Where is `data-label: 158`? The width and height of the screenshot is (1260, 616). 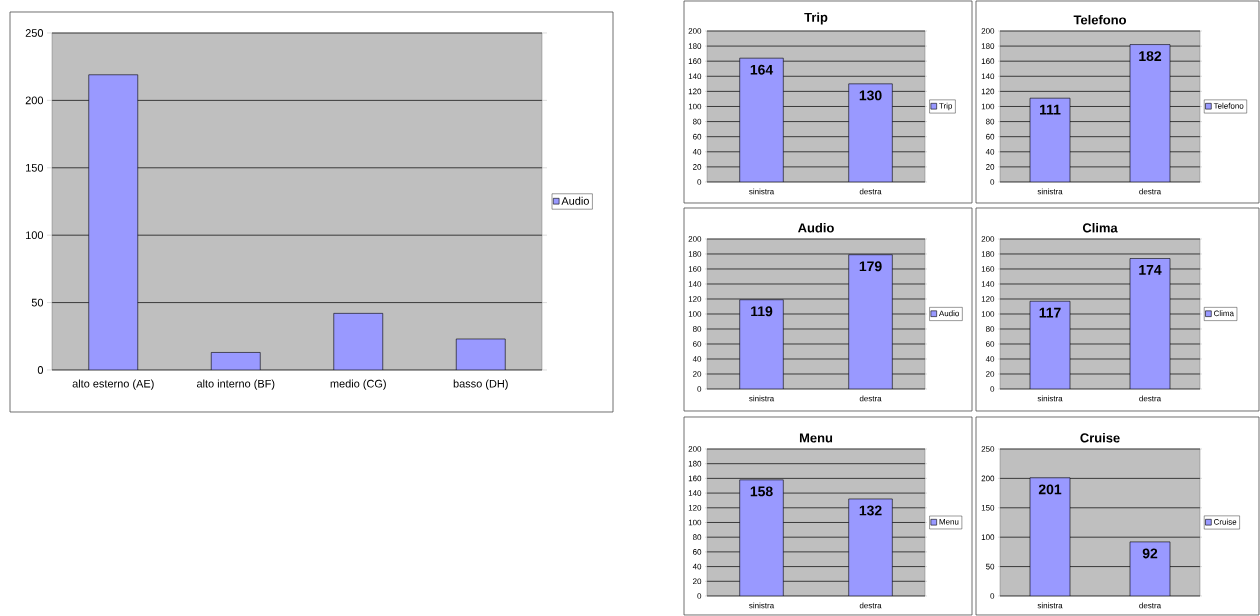
data-label: 158 is located at coordinates (761, 491).